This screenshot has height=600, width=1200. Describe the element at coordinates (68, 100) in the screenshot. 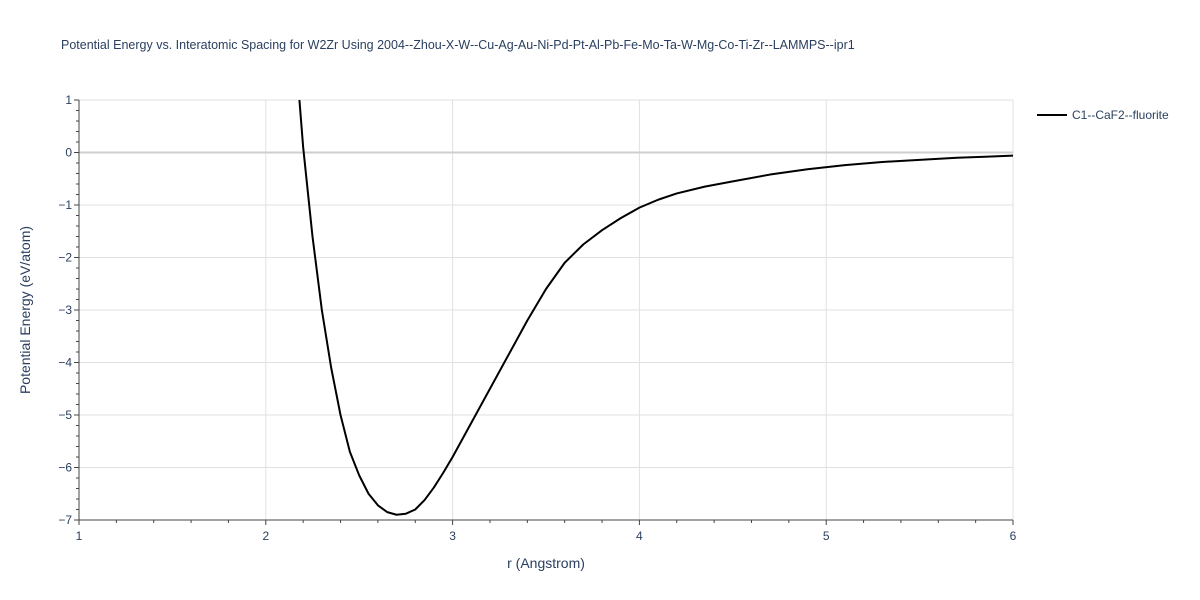

I see `y-tick-label: 1` at that location.